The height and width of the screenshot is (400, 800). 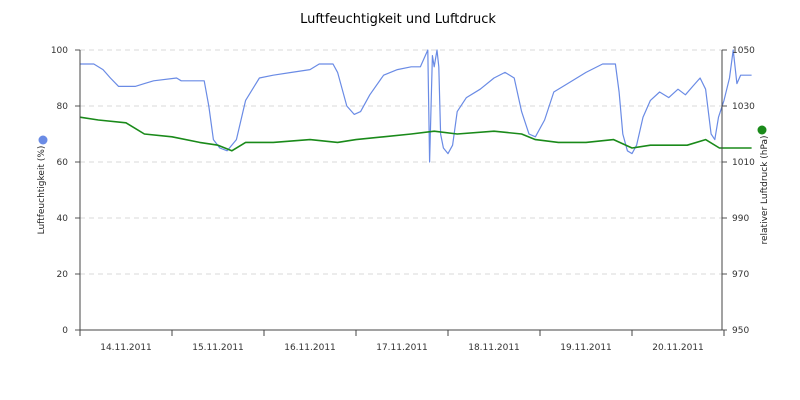 What do you see at coordinates (586, 348) in the screenshot?
I see `x-tick-label: 19.11.2011` at bounding box center [586, 348].